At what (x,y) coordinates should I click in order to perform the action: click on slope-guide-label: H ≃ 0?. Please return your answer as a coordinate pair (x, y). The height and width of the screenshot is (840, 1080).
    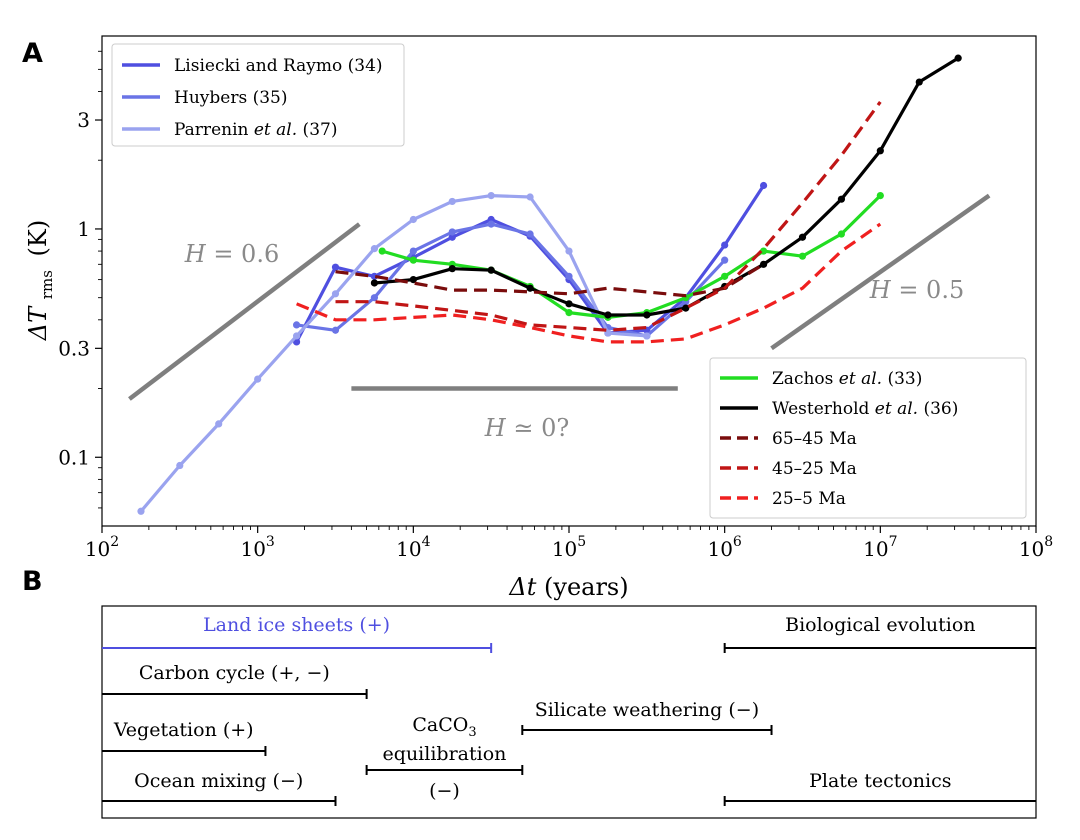
    Looking at the image, I should click on (526, 428).